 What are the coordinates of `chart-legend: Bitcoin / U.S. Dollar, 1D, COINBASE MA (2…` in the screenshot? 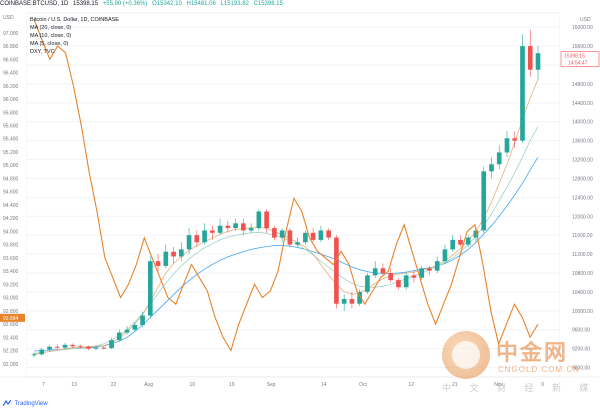 It's located at (74, 36).